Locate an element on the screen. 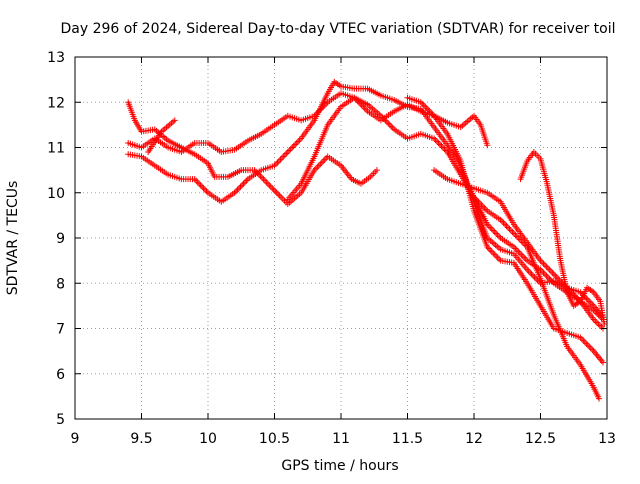 The height and width of the screenshot is (484, 640). x-tick-label: 11 is located at coordinates (341, 439).